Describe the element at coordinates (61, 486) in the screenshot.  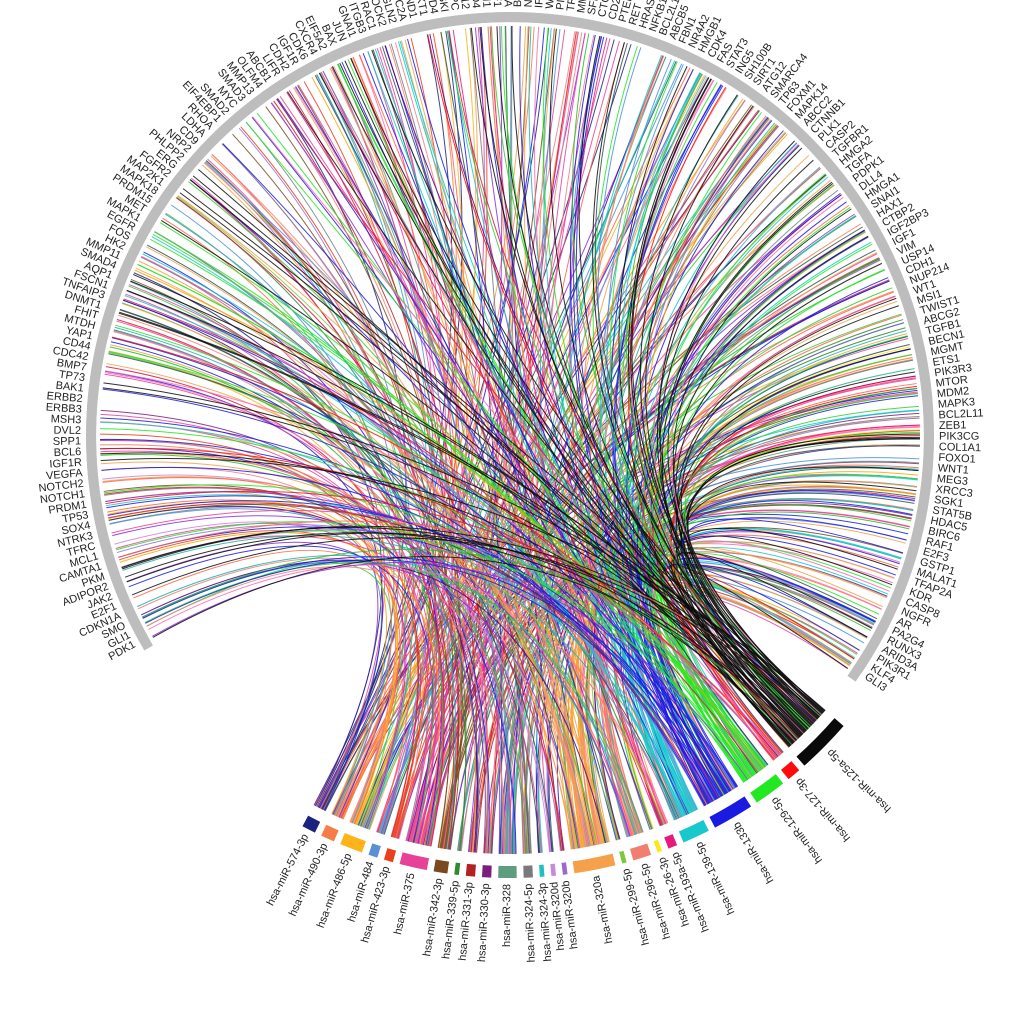
I see `gene-label: NOTCH2` at that location.